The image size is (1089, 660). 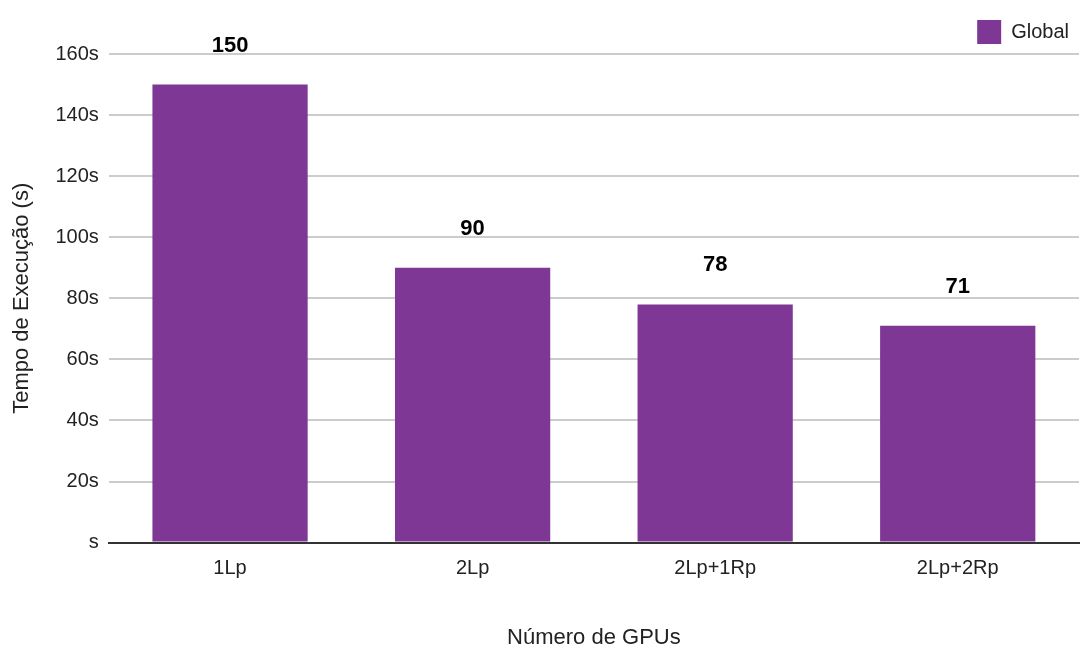 What do you see at coordinates (77, 235) in the screenshot?
I see `y-tick-label: 100s` at bounding box center [77, 235].